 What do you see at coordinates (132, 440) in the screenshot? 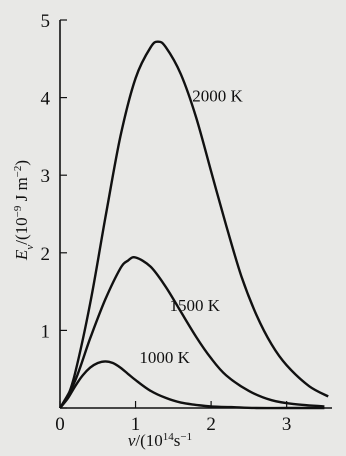
I see `x-axis-var: ν` at bounding box center [132, 440].